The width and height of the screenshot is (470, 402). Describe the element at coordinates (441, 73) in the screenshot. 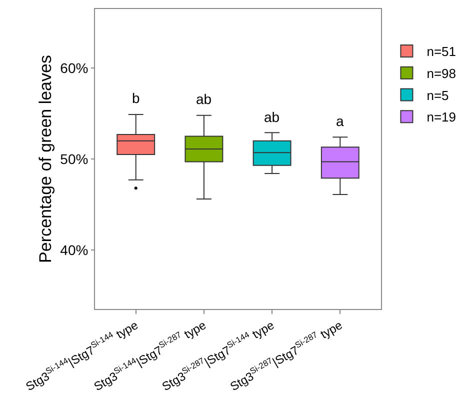

I see `legend-label: n=98` at that location.